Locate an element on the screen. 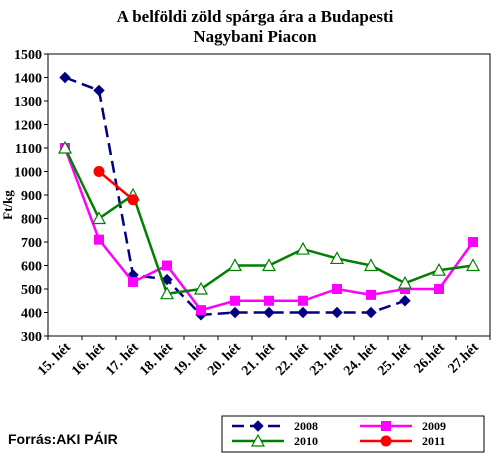  y-tick-label: 900 is located at coordinates (31, 196).